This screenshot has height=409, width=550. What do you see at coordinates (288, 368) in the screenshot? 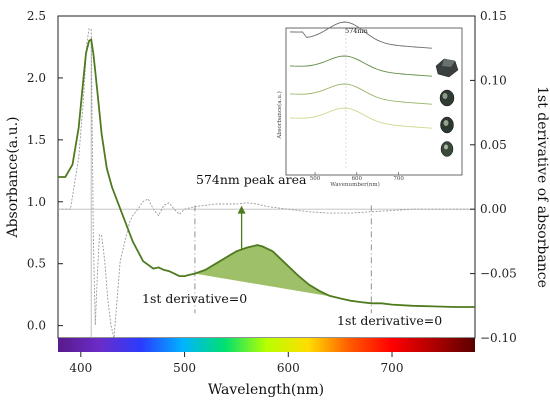
I see `x-tick-label: 600` at bounding box center [288, 368].